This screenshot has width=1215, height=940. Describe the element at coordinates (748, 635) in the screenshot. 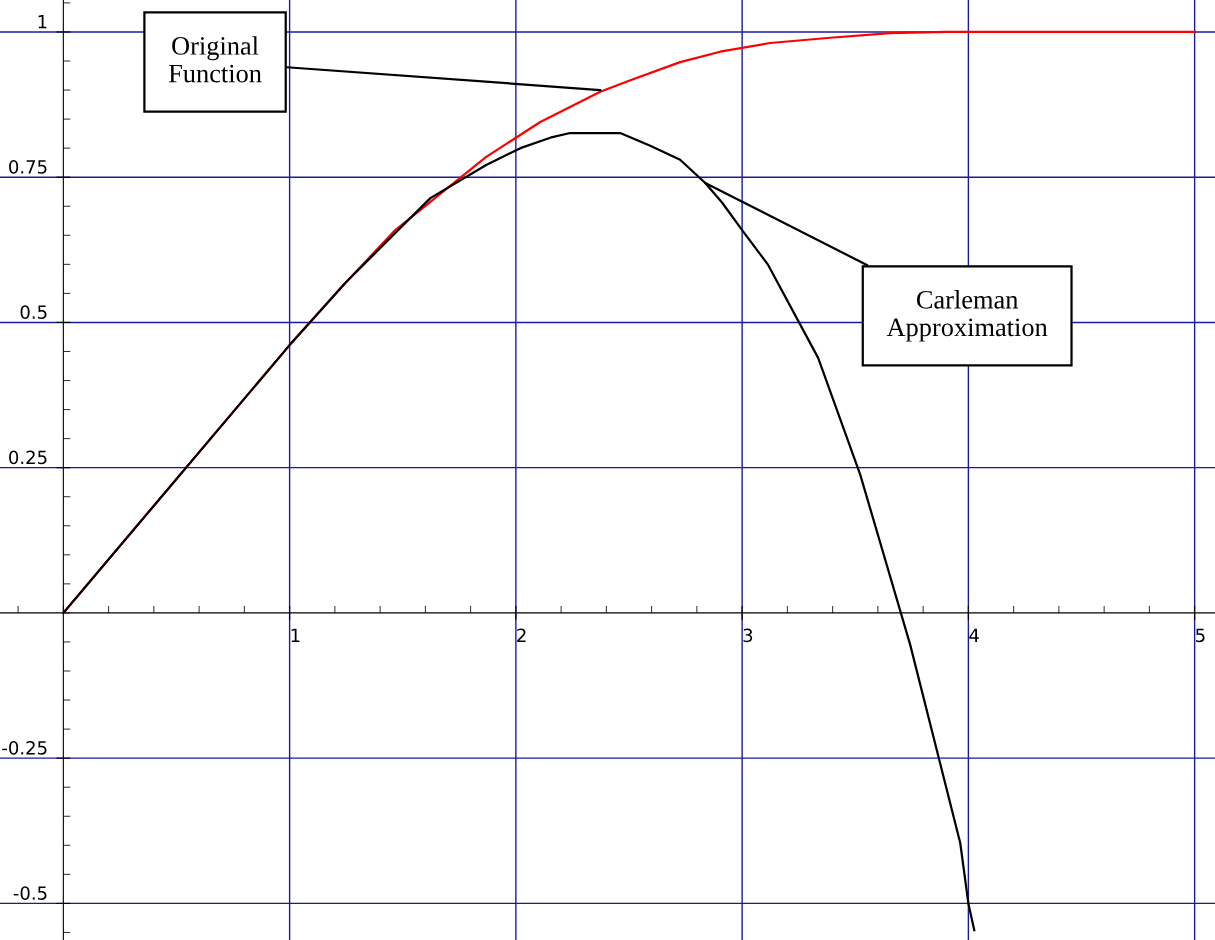

I see `x-tick-label: 3` at that location.